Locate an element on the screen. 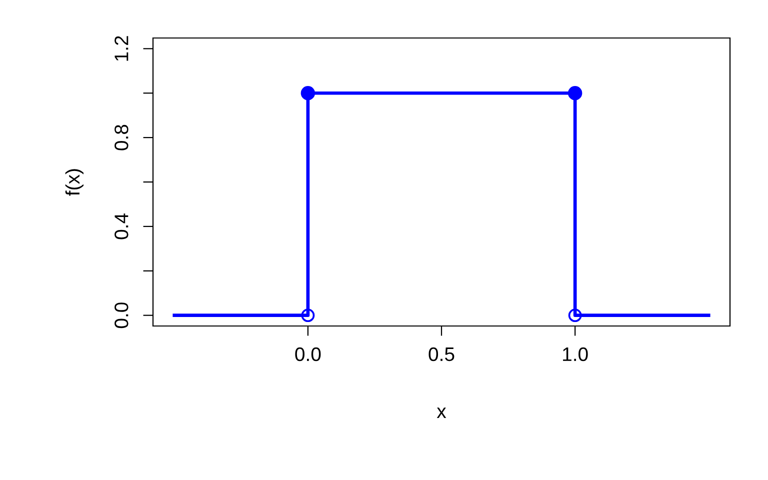  x-axis-title: x is located at coordinates (441, 413).